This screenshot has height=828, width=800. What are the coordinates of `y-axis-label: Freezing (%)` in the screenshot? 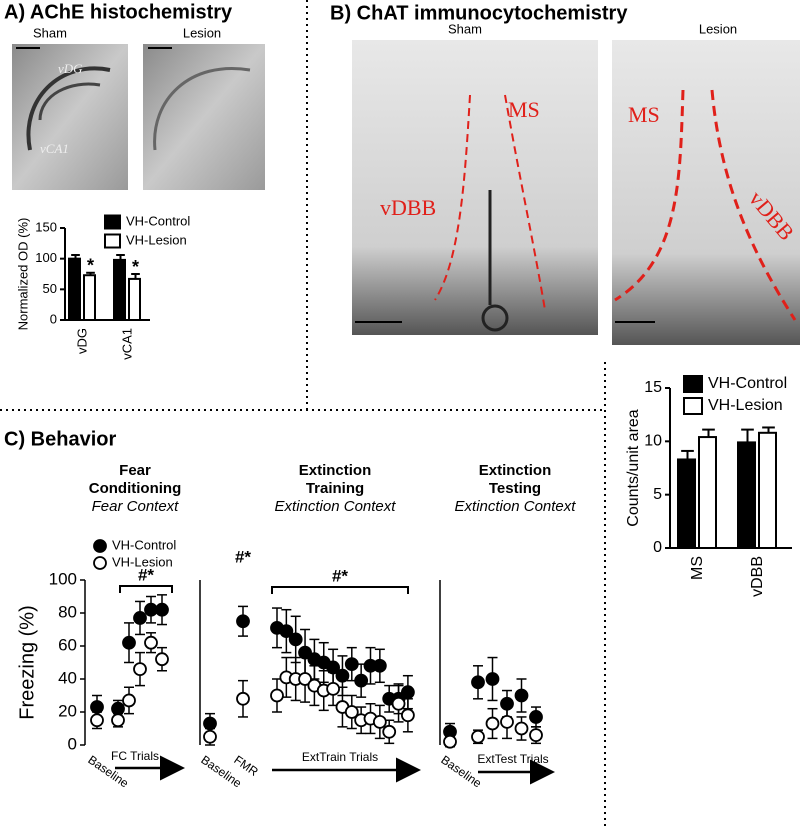 It's located at (27, 662).